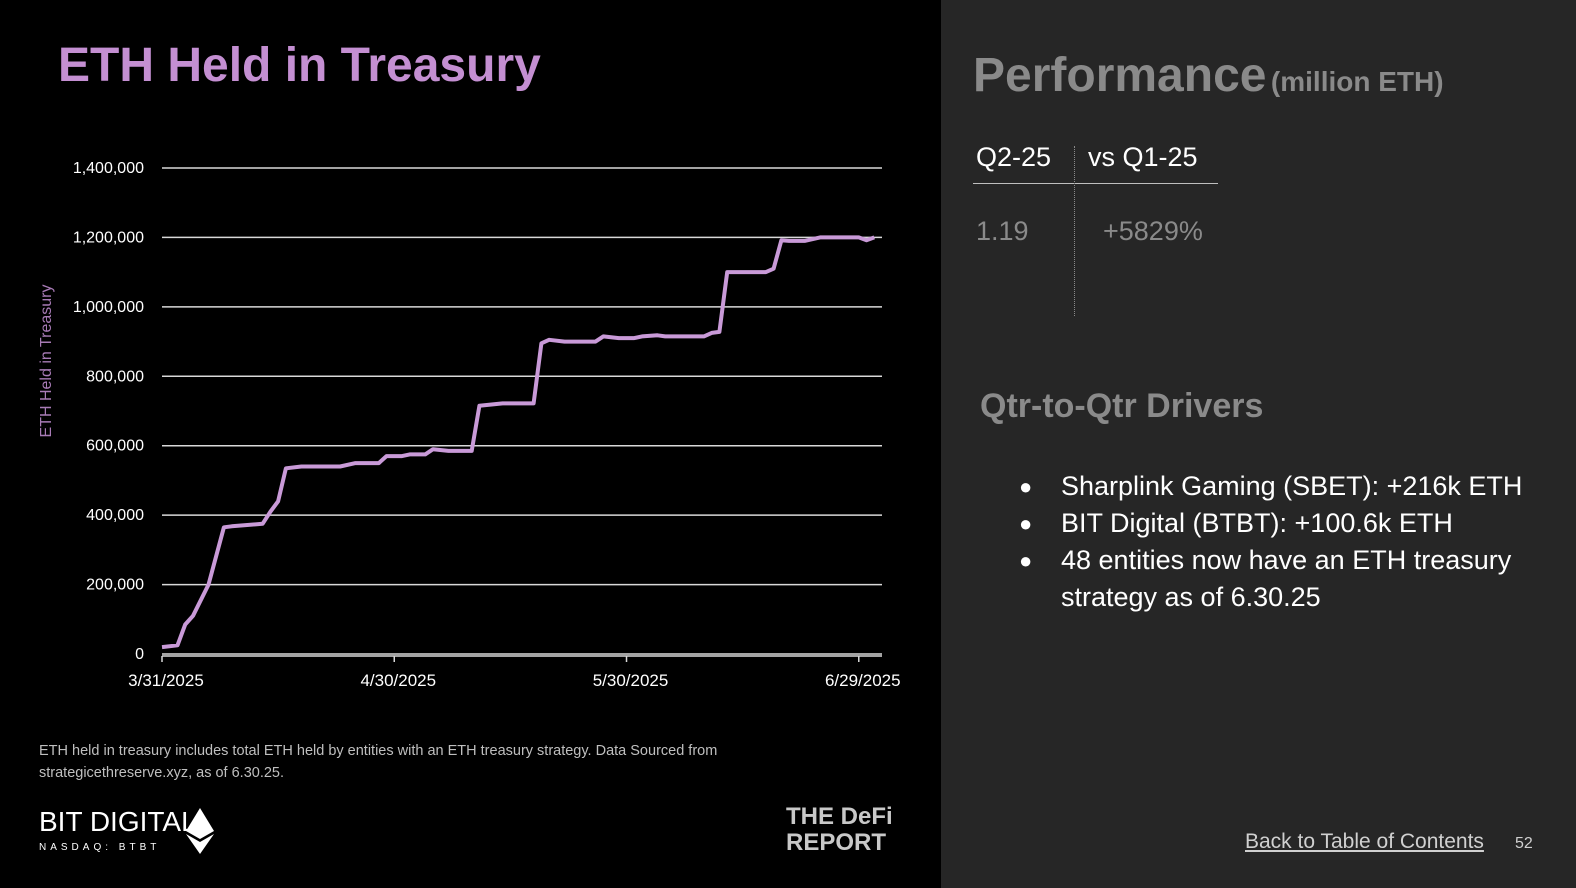 The height and width of the screenshot is (888, 1576). What do you see at coordinates (299, 65) in the screenshot?
I see `chart-title: ETH Held in Treasury` at bounding box center [299, 65].